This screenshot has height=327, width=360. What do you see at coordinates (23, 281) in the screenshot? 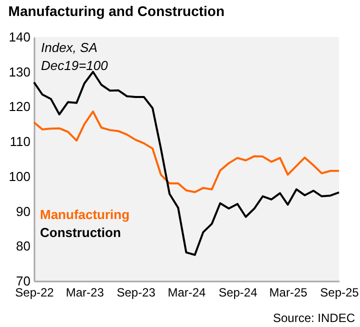
I see `y-tick-label: 70` at bounding box center [23, 281].